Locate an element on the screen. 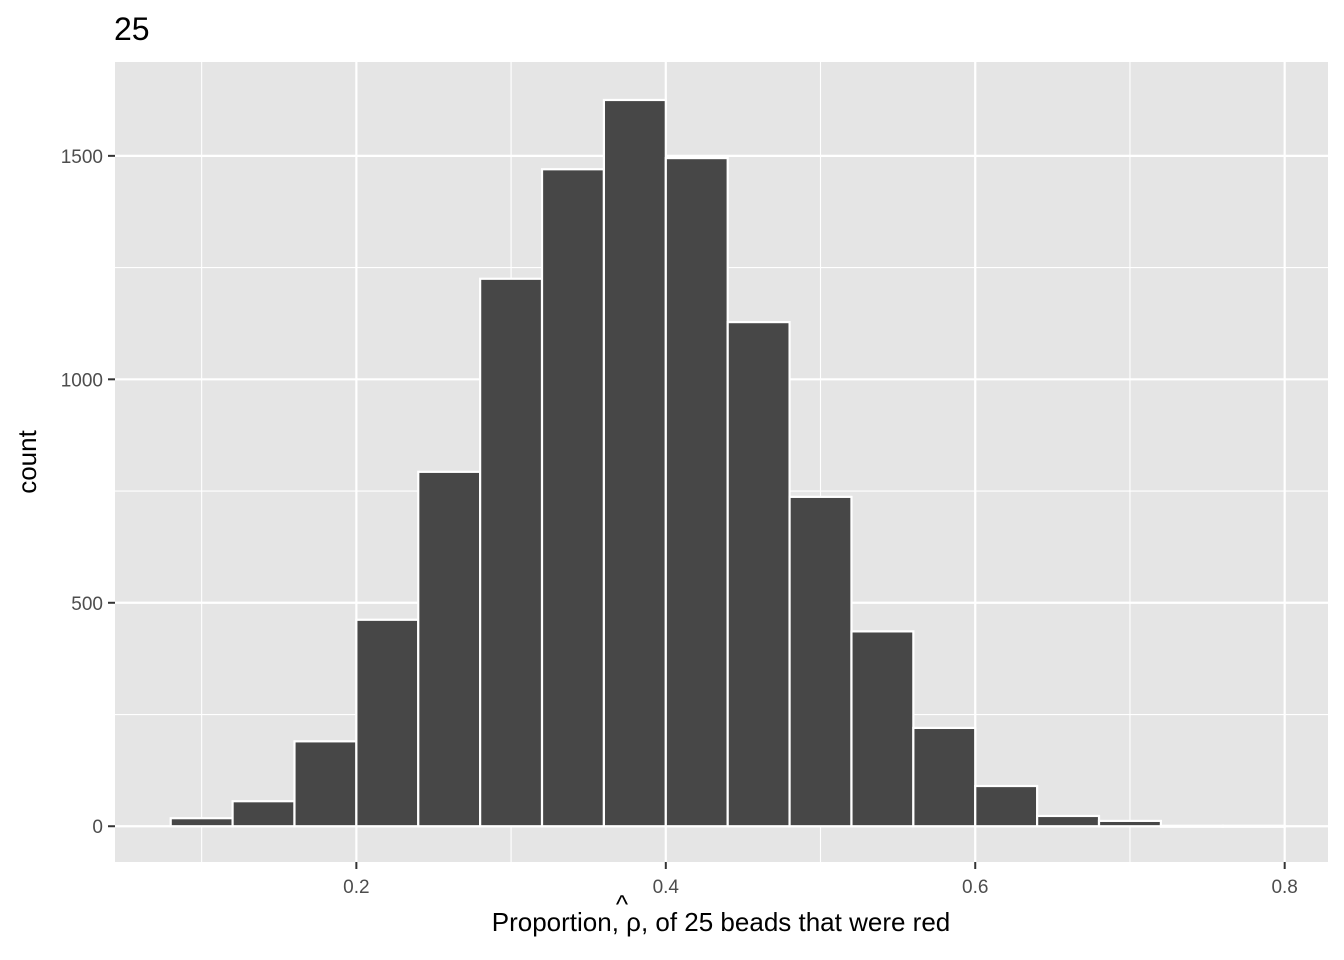 The image size is (1344, 960). x-tick-label: 0.8 is located at coordinates (1284, 887).